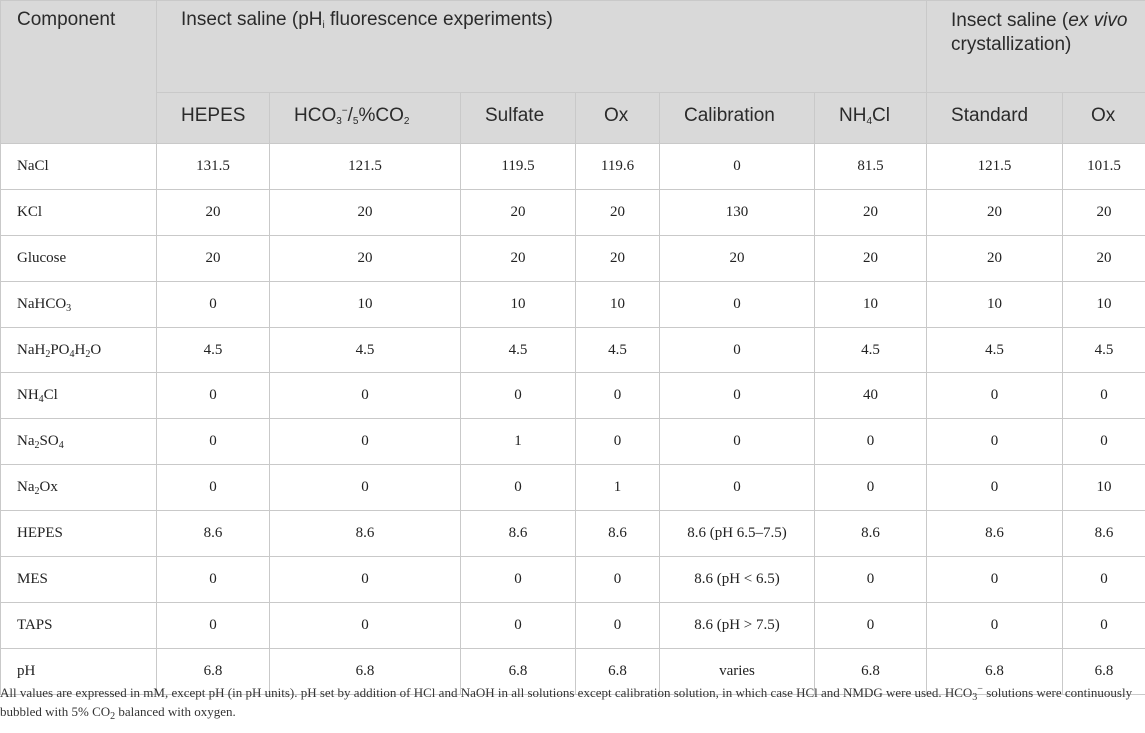 This screenshot has height=733, width=1145. I want to click on column-header-ox2: Ox, so click(1103, 118).